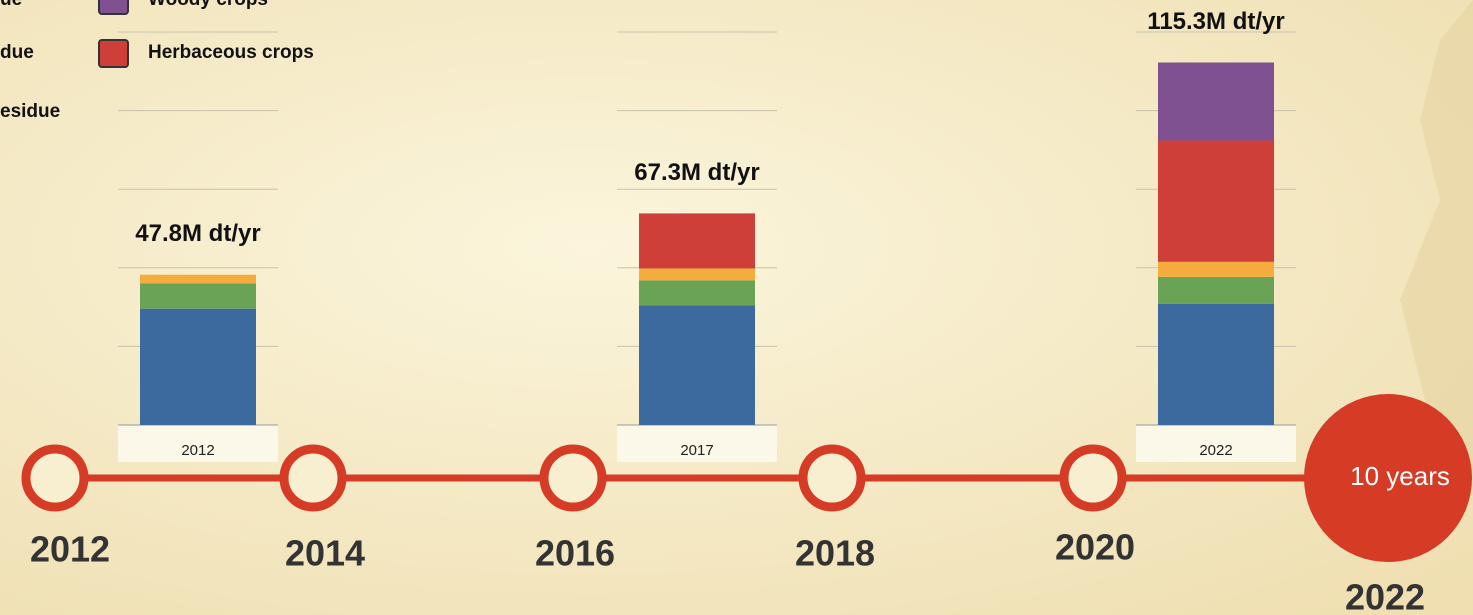 This screenshot has width=1473, height=615. What do you see at coordinates (208, 5) in the screenshot?
I see `legend-label: Woody crops` at bounding box center [208, 5].